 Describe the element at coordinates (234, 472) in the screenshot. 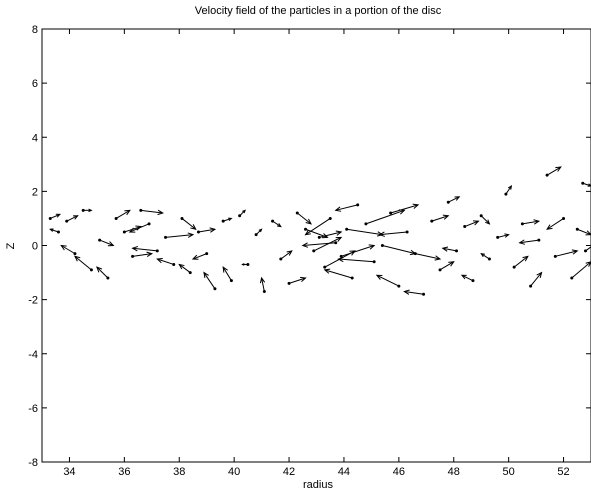

I see `x-tick-label: 40` at that location.